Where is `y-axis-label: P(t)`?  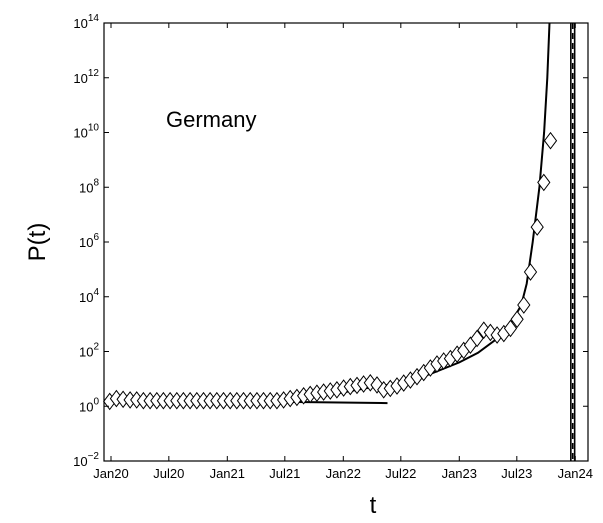
y-axis-label: P(t) is located at coordinates (37, 242).